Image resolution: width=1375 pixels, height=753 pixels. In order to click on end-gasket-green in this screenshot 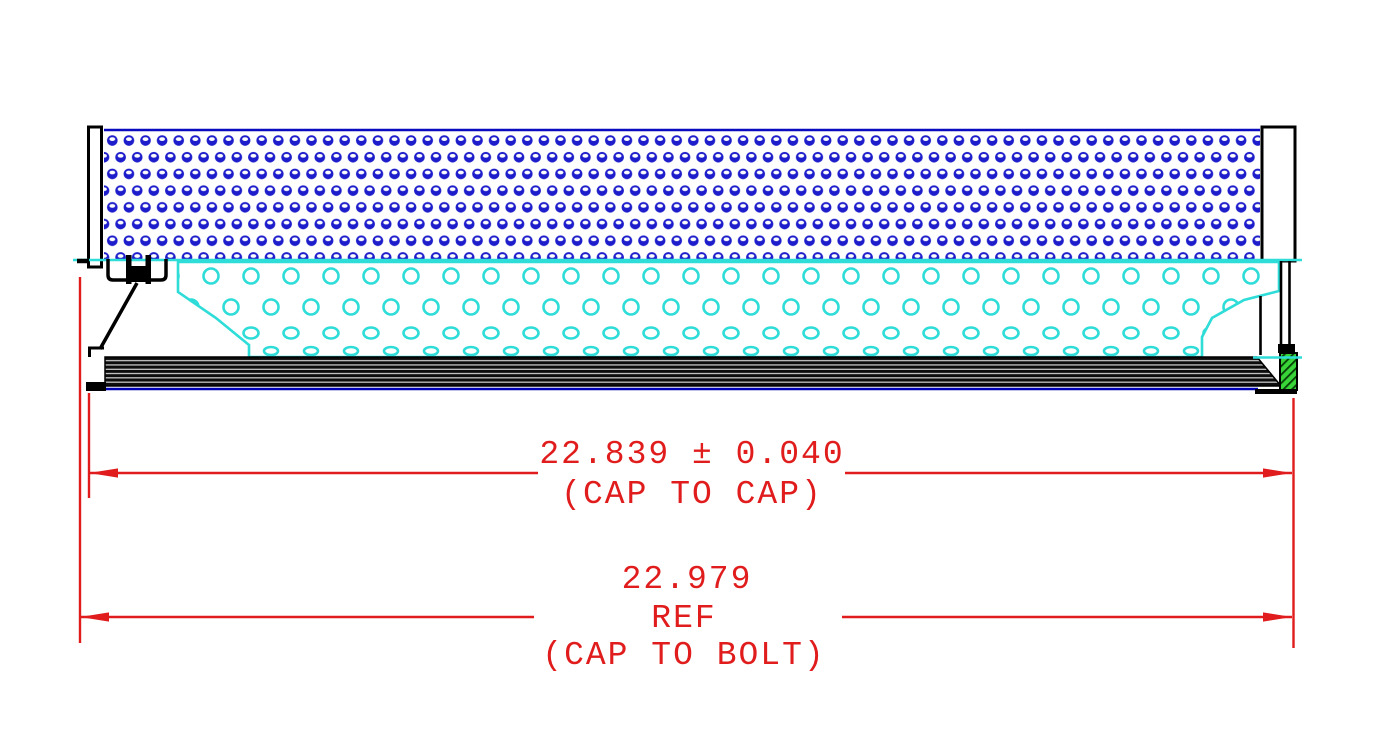, I will do `click(1288, 371)`.